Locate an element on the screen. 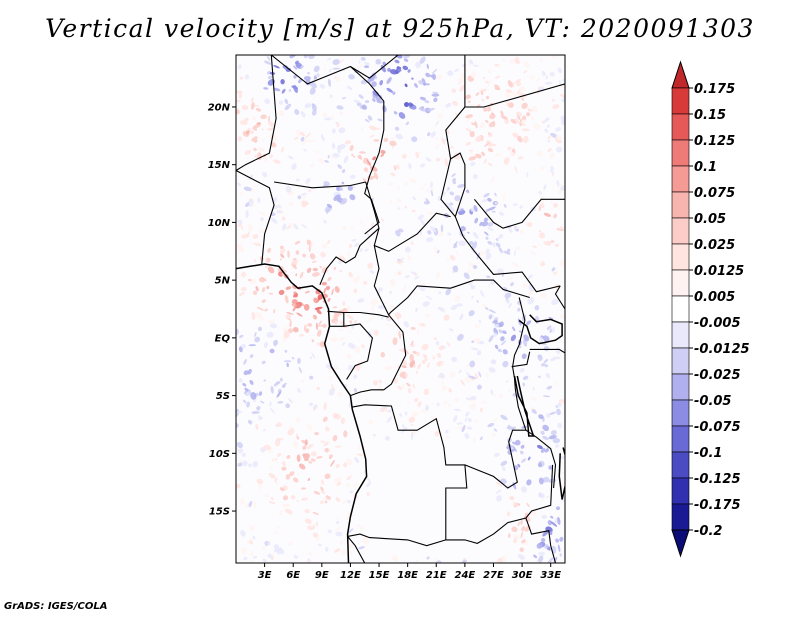 The height and width of the screenshot is (618, 800). colorbar-label: 0.075 is located at coordinates (714, 193).